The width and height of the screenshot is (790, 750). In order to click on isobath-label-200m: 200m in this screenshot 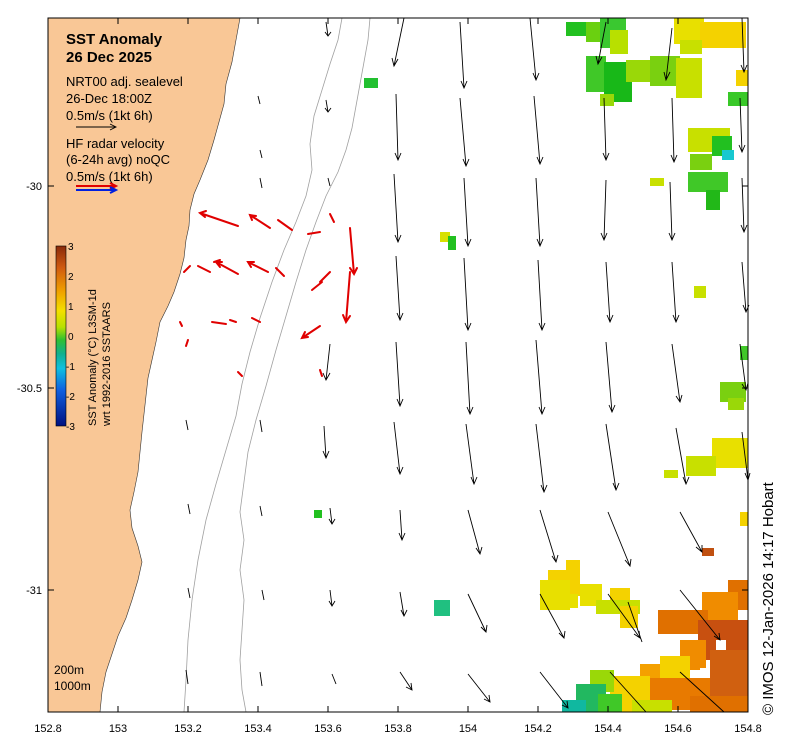, I will do `click(69, 670)`.